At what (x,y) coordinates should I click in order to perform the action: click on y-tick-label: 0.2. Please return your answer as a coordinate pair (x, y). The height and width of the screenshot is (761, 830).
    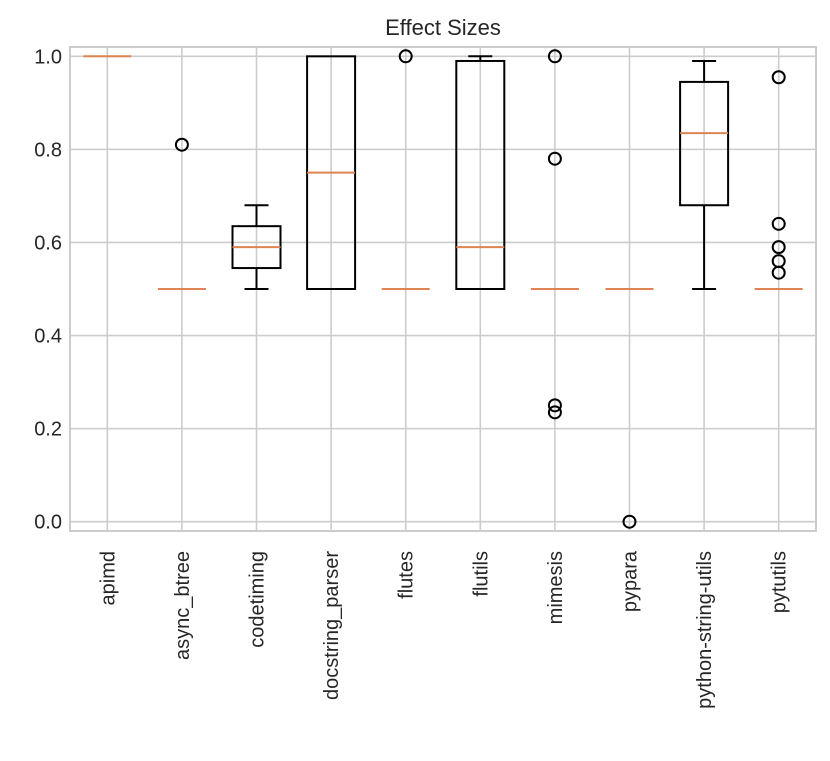
    Looking at the image, I should click on (48, 430).